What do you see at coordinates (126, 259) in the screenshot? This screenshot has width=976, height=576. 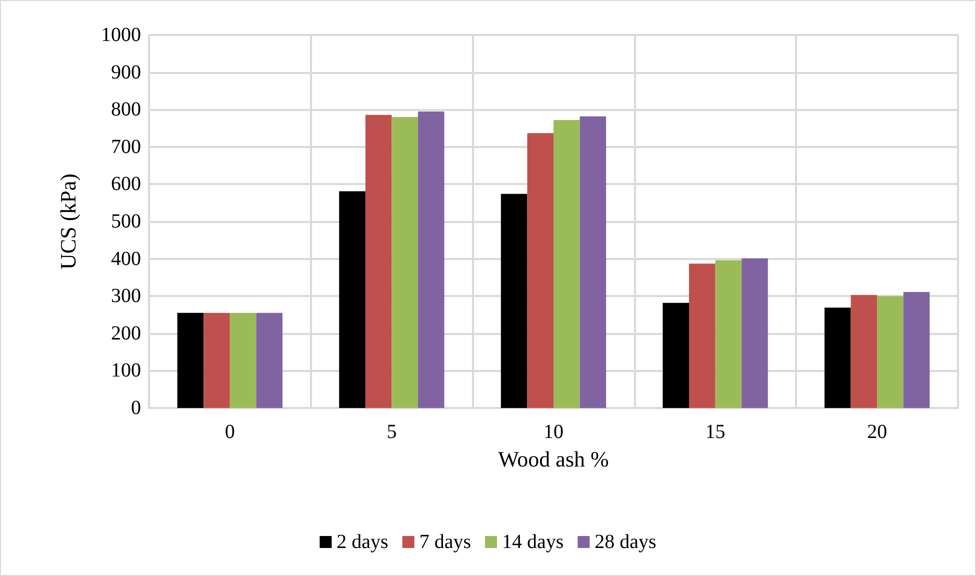 I see `y-tick-label: 400` at bounding box center [126, 259].